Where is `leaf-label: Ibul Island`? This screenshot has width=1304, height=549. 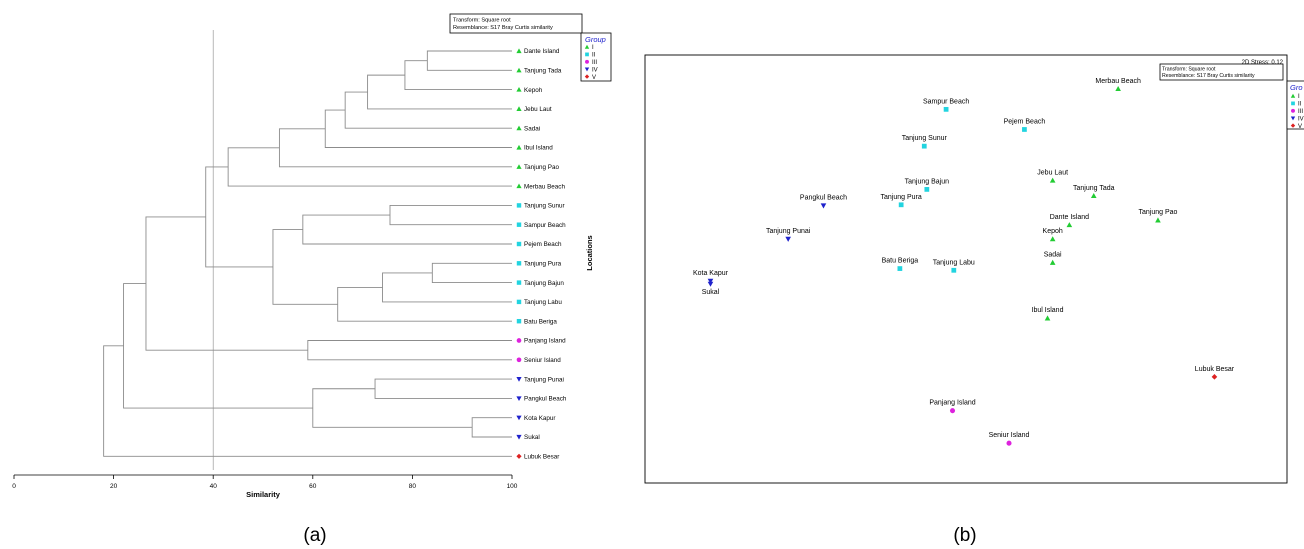 leaf-label: Ibul Island is located at coordinates (538, 148).